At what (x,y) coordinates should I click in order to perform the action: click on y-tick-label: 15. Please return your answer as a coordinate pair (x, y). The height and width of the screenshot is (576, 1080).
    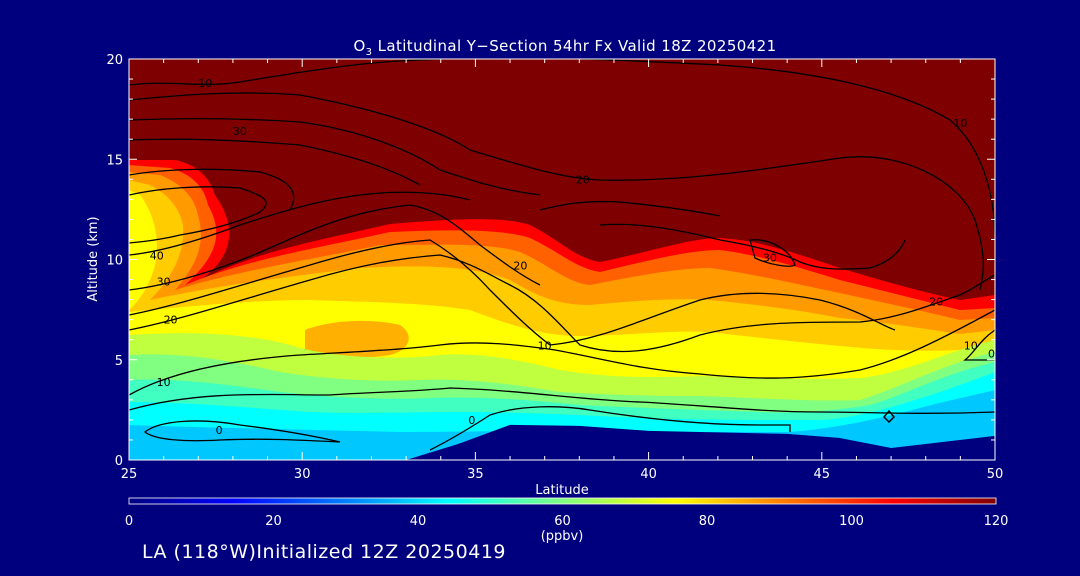
    Looking at the image, I should click on (114, 160).